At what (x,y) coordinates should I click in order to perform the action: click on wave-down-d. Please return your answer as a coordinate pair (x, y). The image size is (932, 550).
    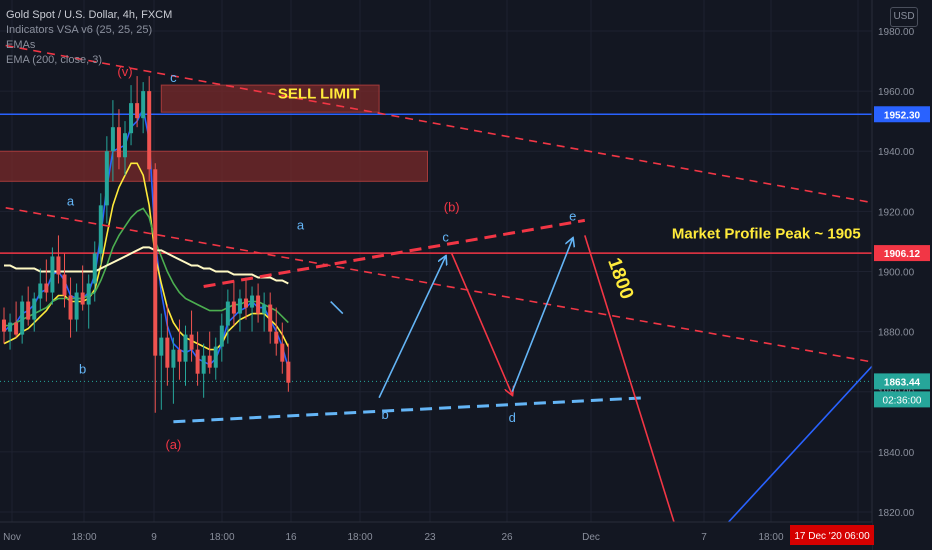
    Looking at the image, I should click on (481, 323).